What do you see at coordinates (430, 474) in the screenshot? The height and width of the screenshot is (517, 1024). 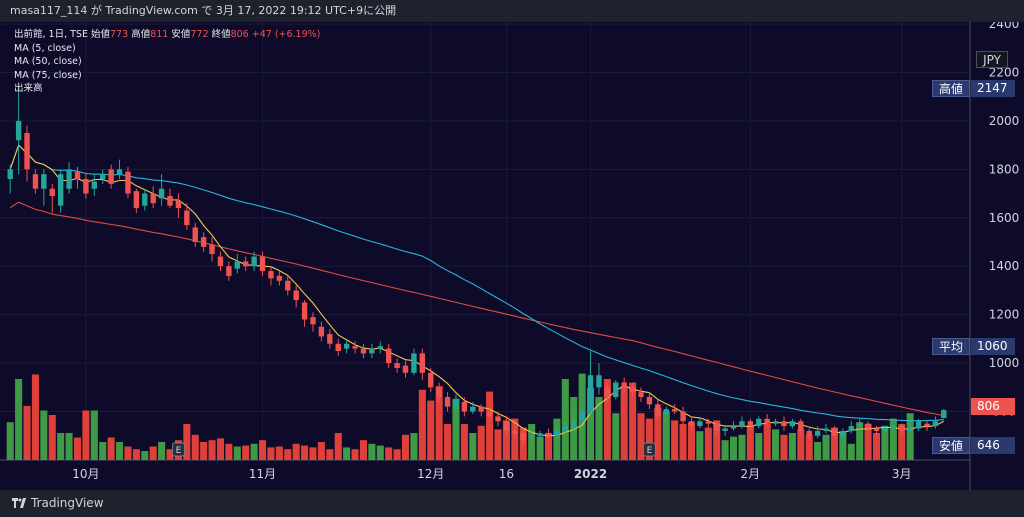 I see `time-tick-label: 12月` at bounding box center [430, 474].